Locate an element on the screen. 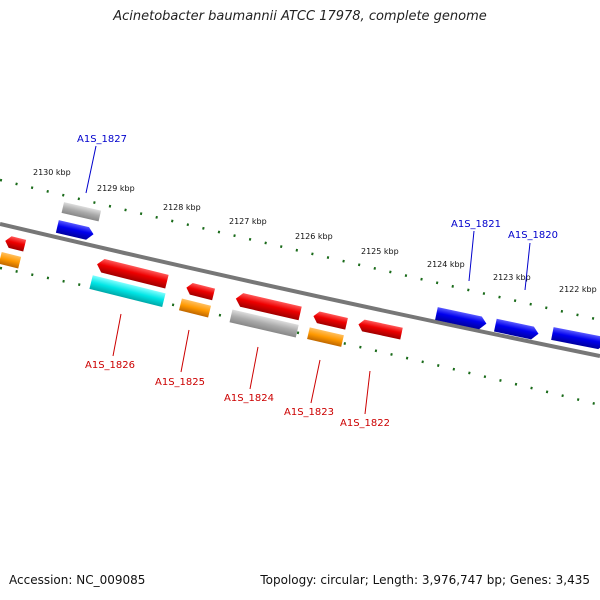 The height and width of the screenshot is (600, 600). gene-label-A1S_1826: A1S_1826 is located at coordinates (110, 365).